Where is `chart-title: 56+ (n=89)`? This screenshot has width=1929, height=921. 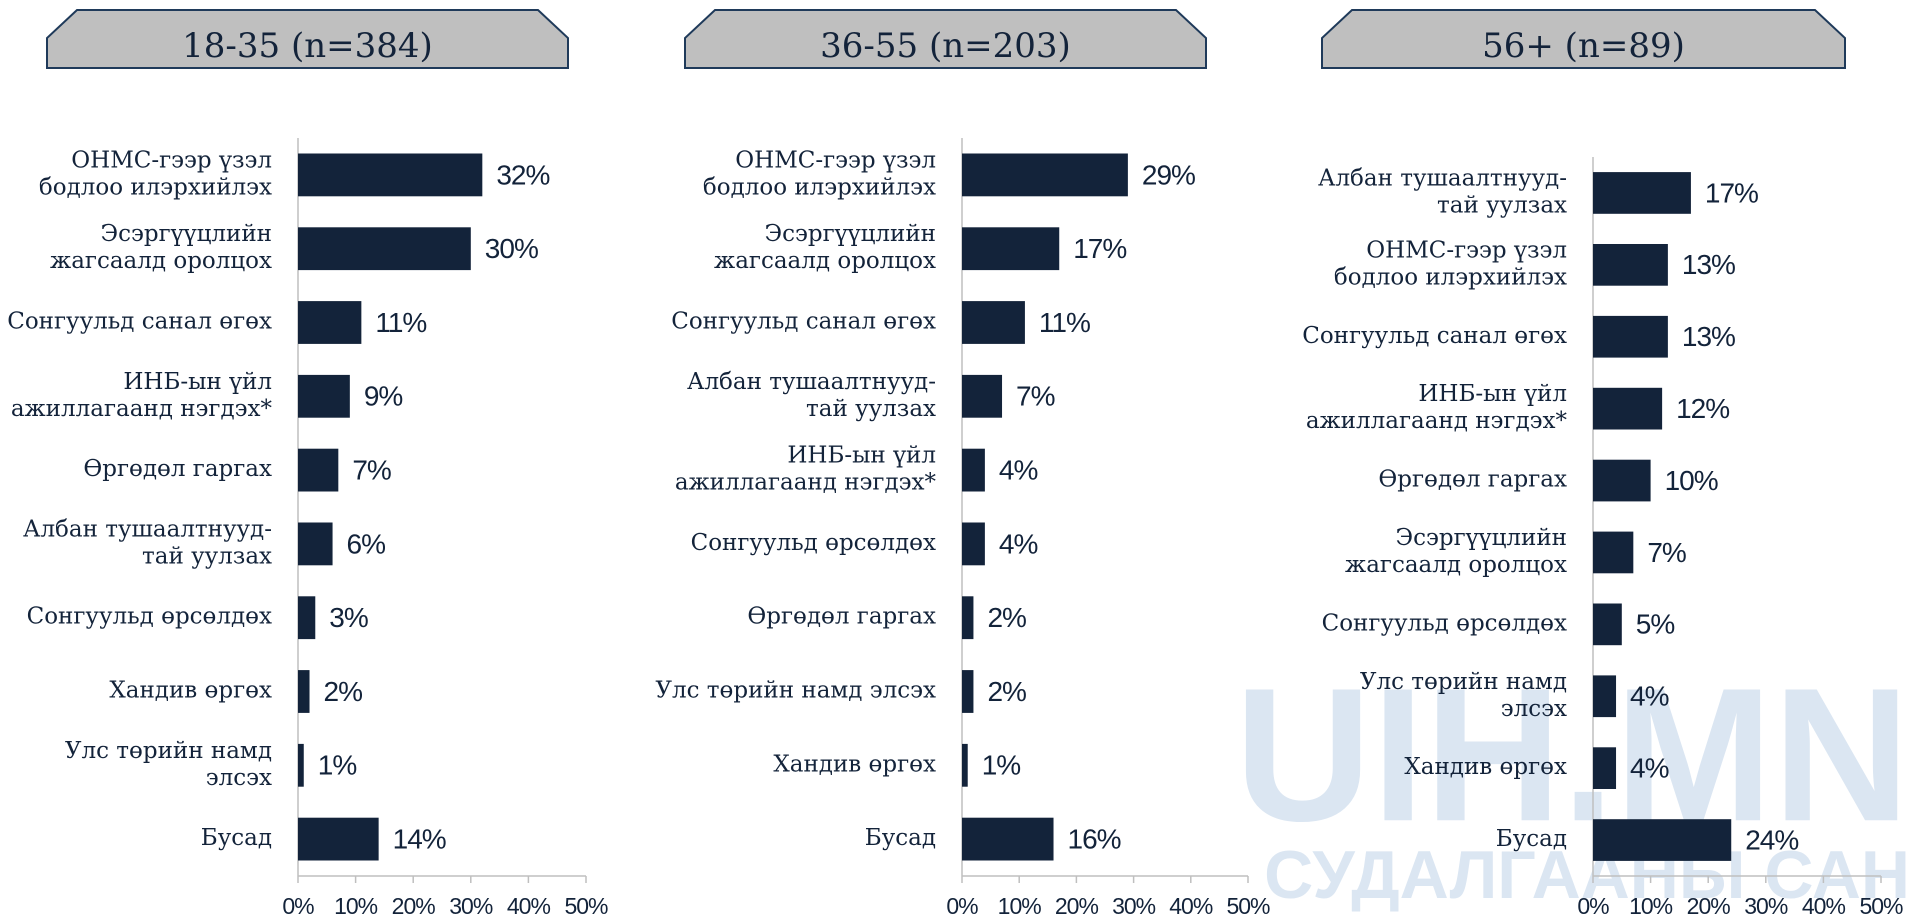 chart-title: 56+ (n=89) is located at coordinates (1583, 46).